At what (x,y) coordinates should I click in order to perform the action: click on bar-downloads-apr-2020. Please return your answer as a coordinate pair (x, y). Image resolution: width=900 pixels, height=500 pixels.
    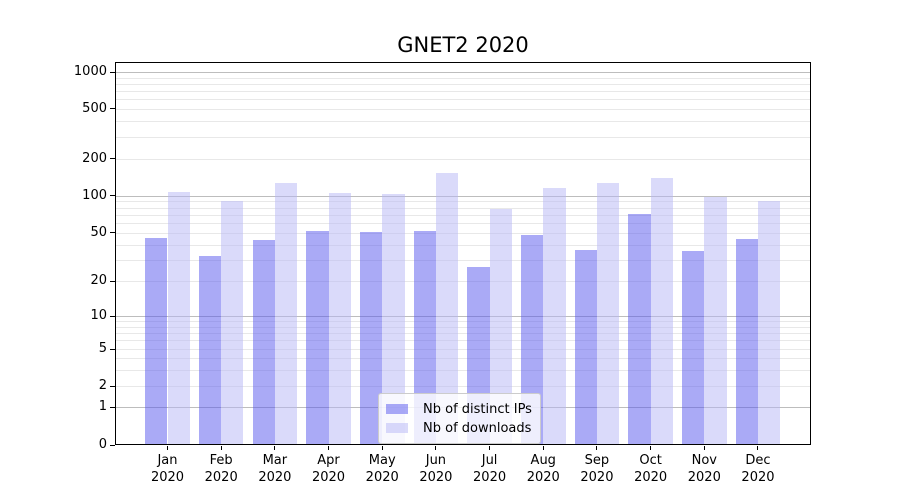
    Looking at the image, I should click on (339, 318).